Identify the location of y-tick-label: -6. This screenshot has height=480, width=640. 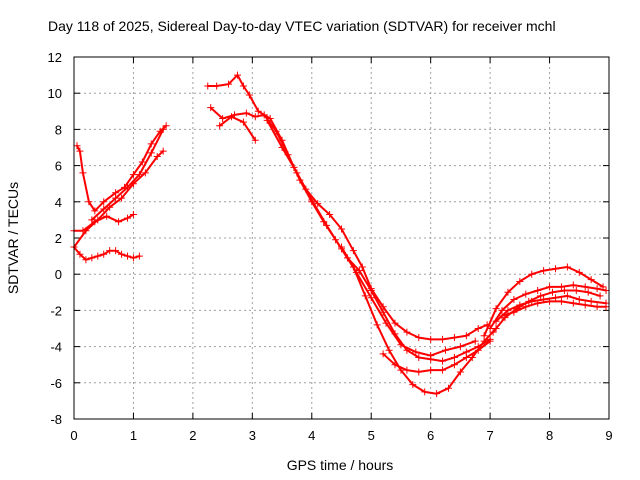
(56, 383).